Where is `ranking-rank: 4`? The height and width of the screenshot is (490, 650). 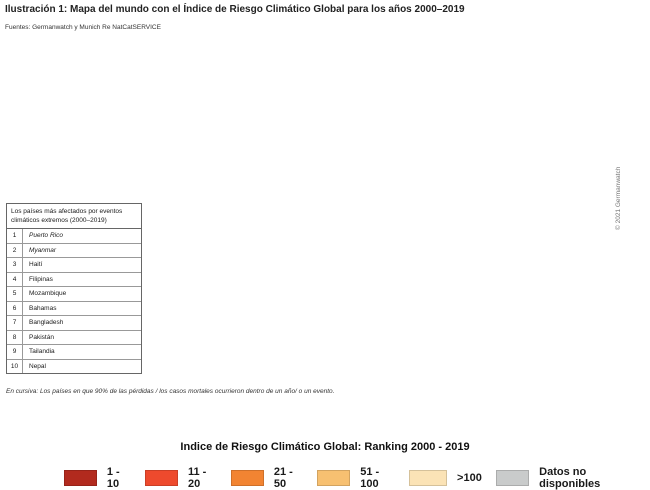
ranking-rank: 4 is located at coordinates (15, 279).